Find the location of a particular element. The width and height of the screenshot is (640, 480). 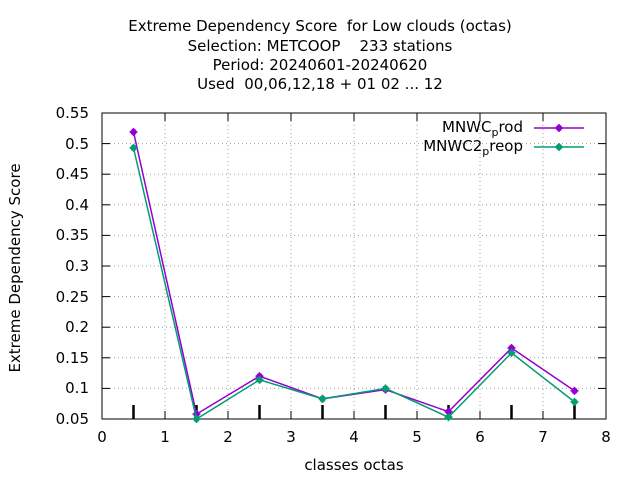

legend-label-series-1: MNWCprod is located at coordinates (482, 128).